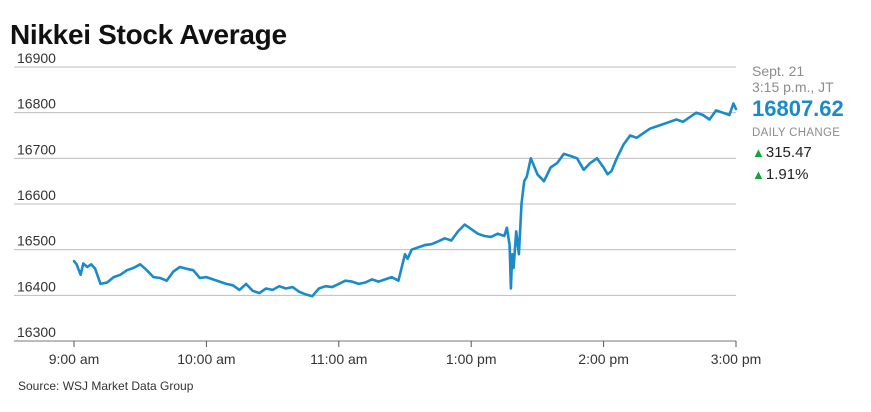  I want to click on change-points-row: ▲315.47, so click(809, 153).